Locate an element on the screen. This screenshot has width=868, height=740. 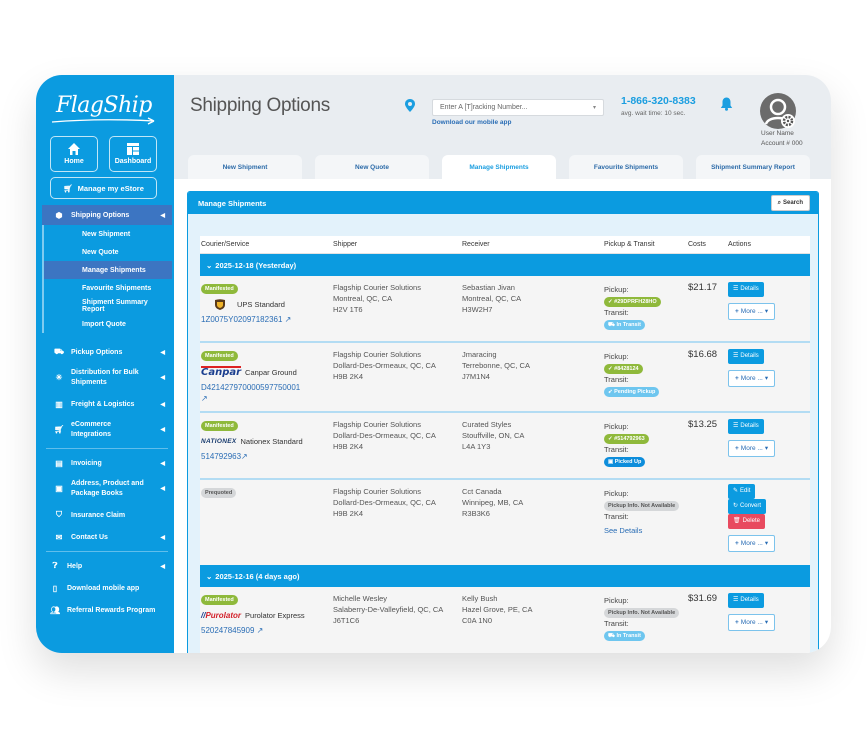
invoice-icon: ▤ is located at coordinates (59, 463).